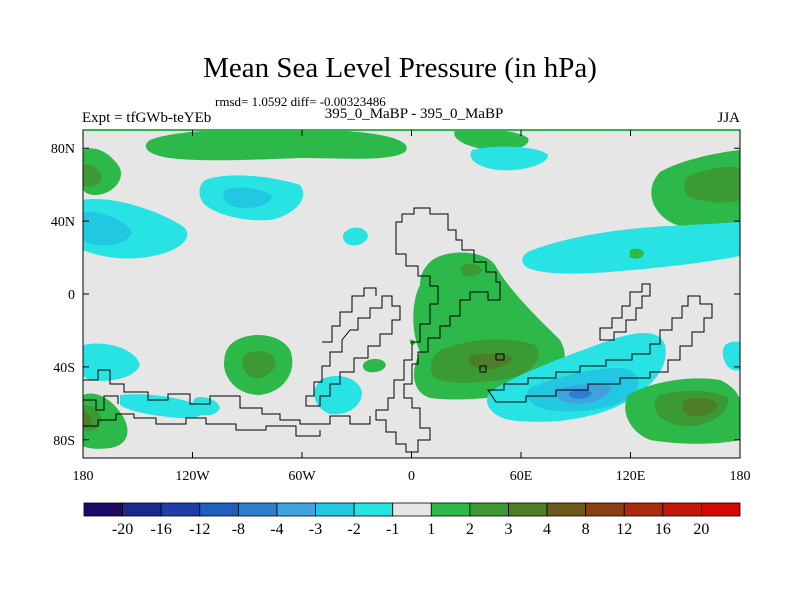 The width and height of the screenshot is (800, 600). I want to click on contour-pos-south-pacific-inner, so click(259, 364).